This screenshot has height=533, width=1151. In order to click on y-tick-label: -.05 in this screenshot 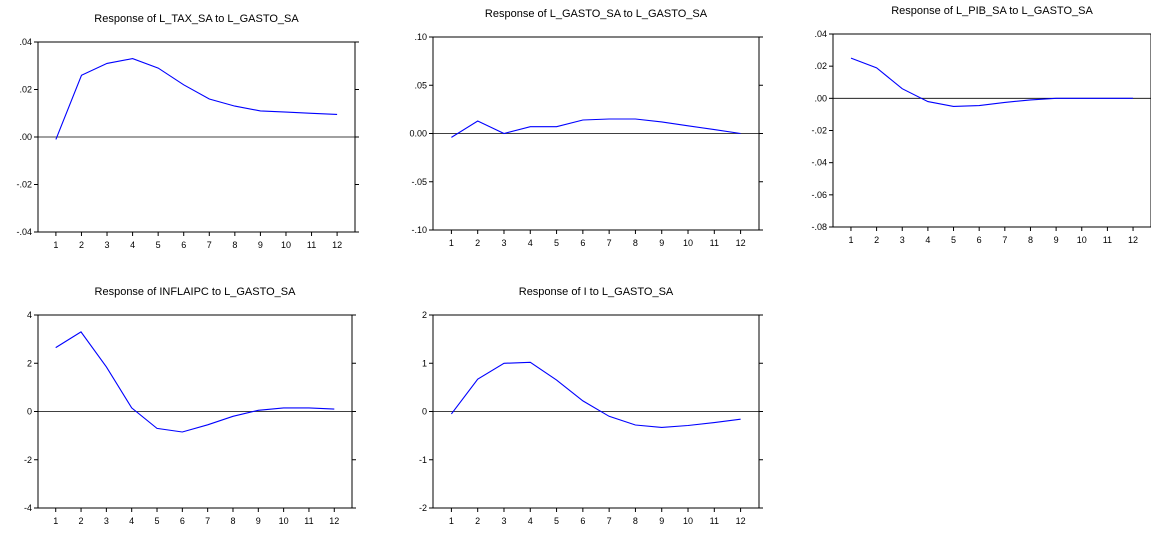, I will do `click(419, 182)`.